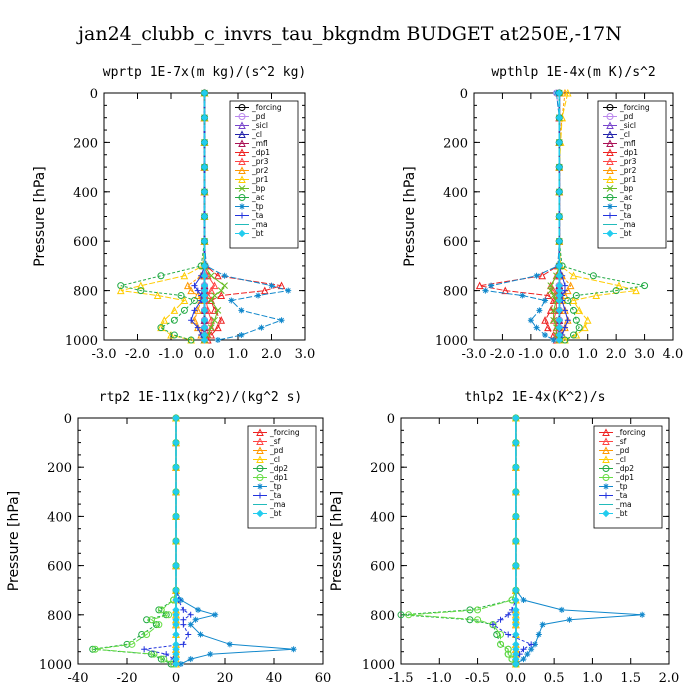 This screenshot has height=700, width=700. I want to click on legend-label: _tp, so click(621, 486).